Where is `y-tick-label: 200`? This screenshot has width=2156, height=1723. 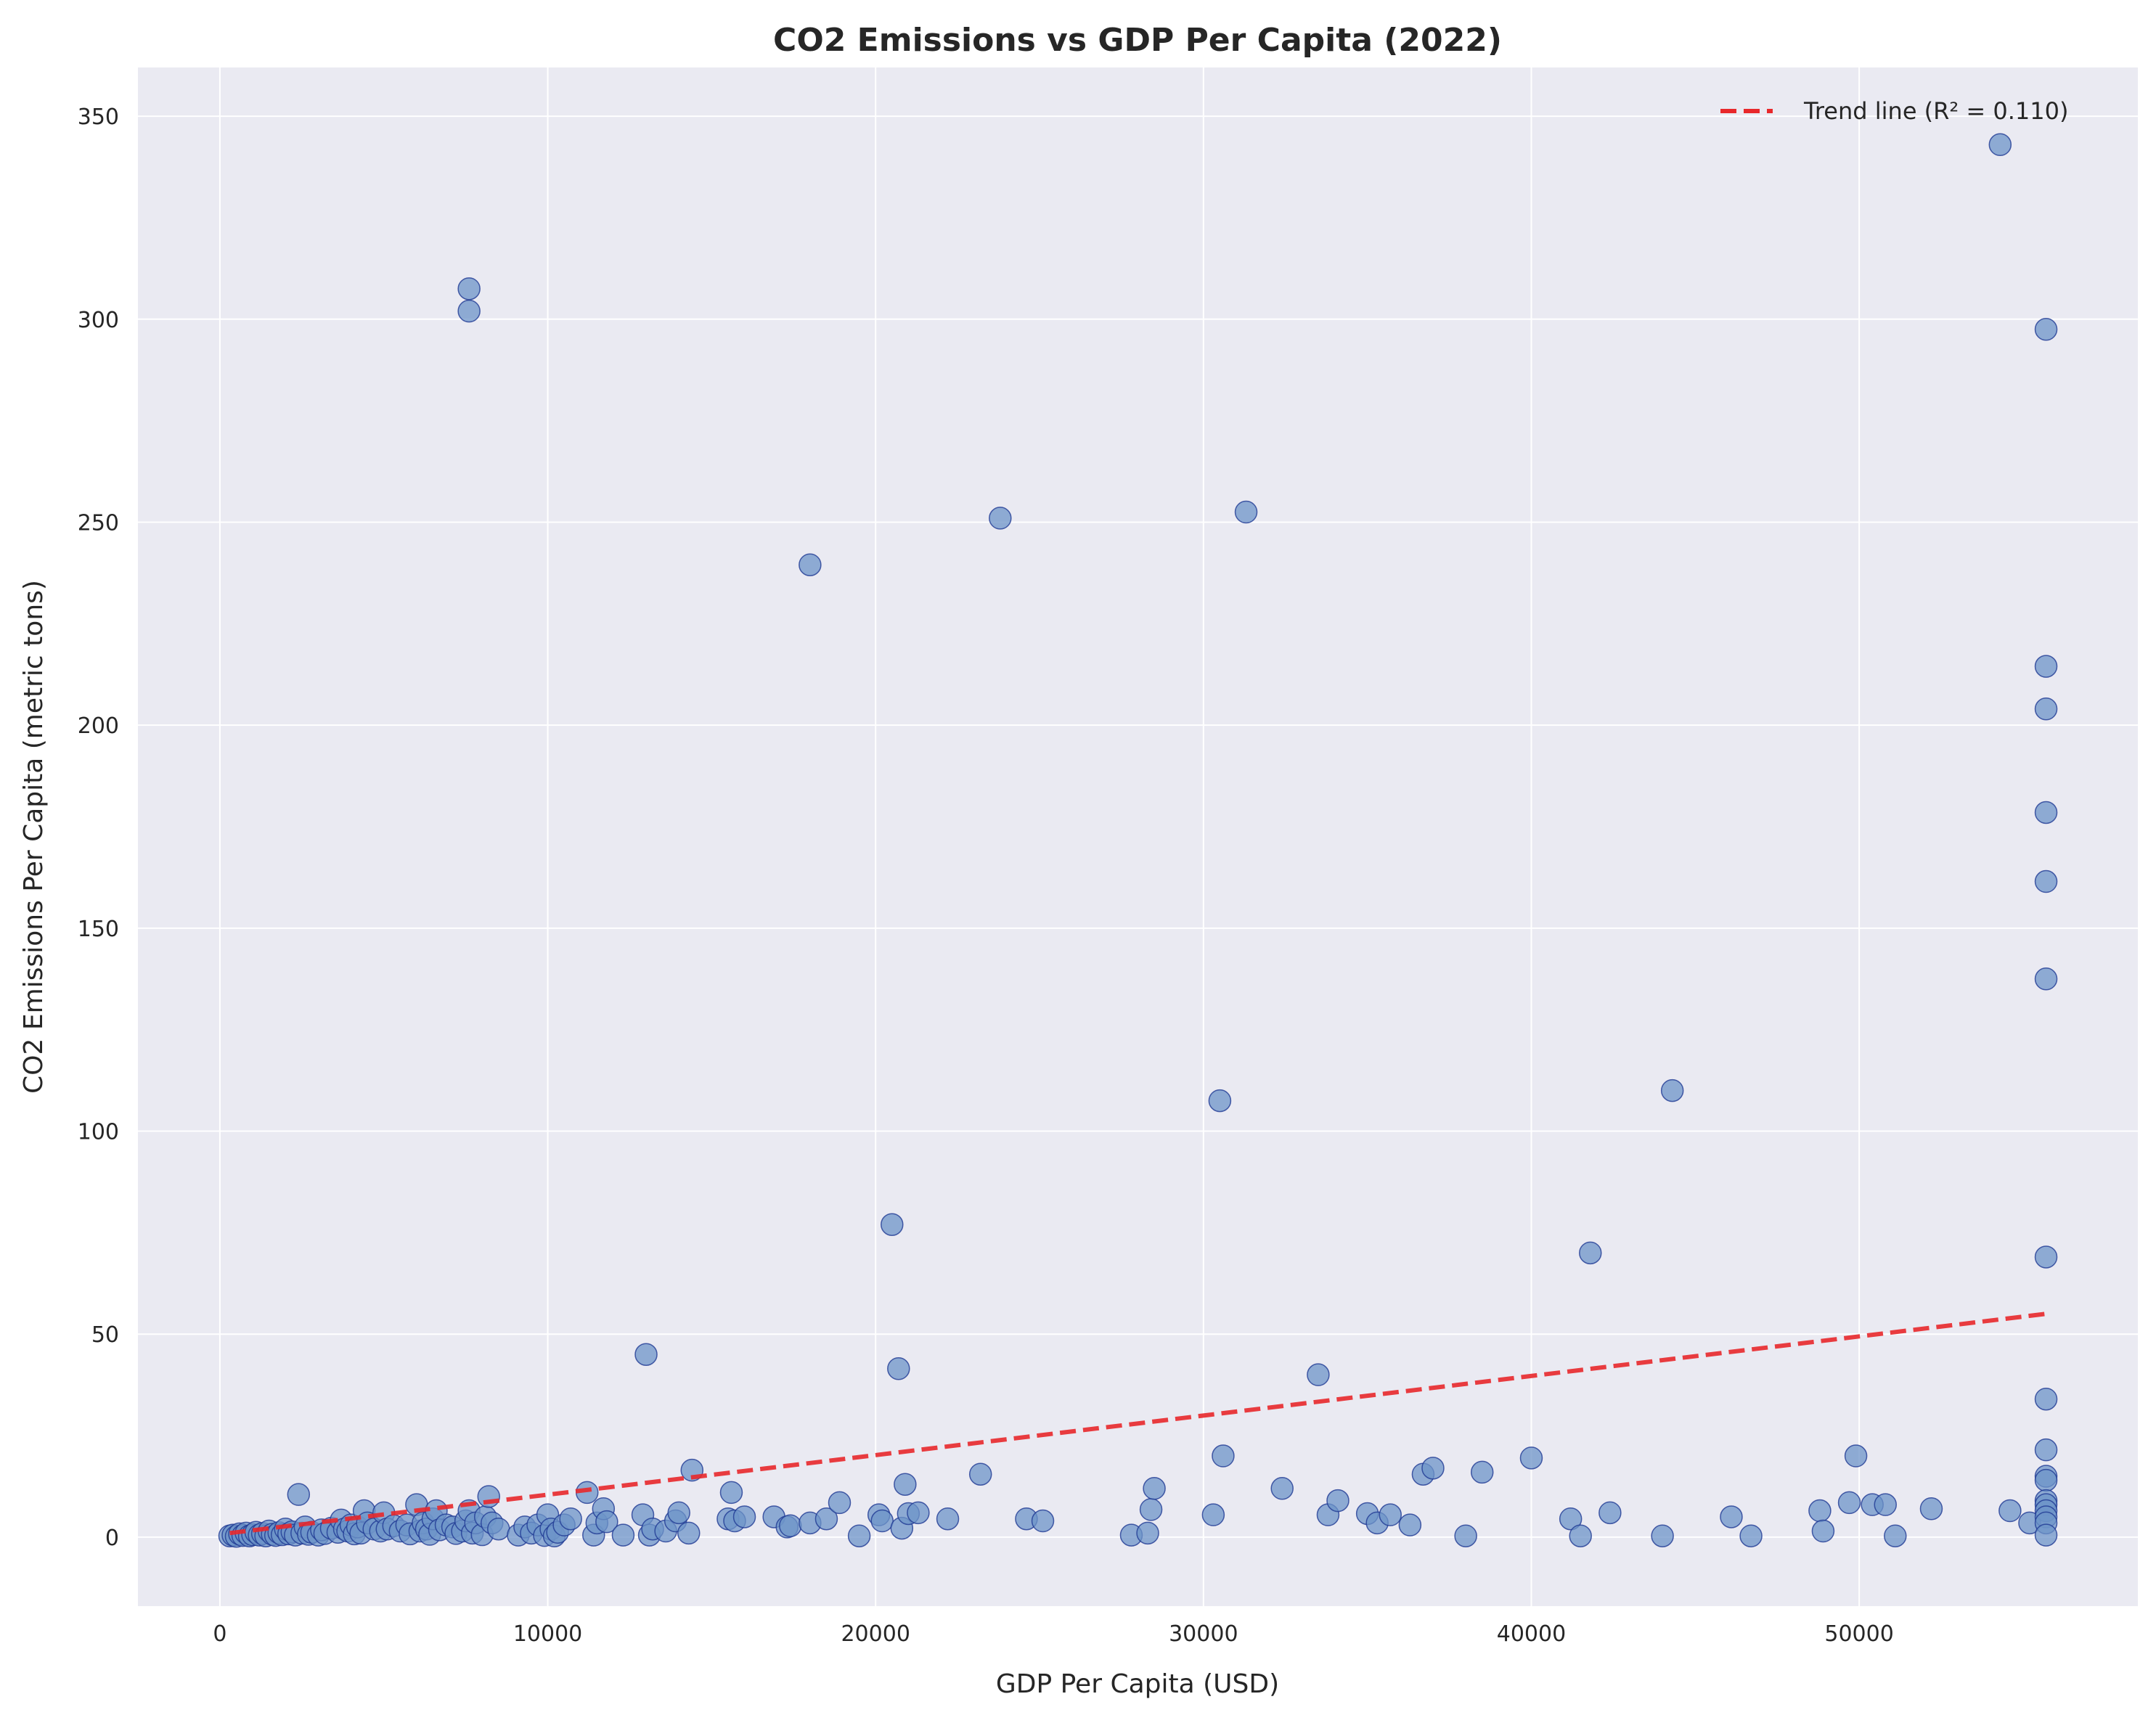 y-tick-label: 200 is located at coordinates (99, 726).